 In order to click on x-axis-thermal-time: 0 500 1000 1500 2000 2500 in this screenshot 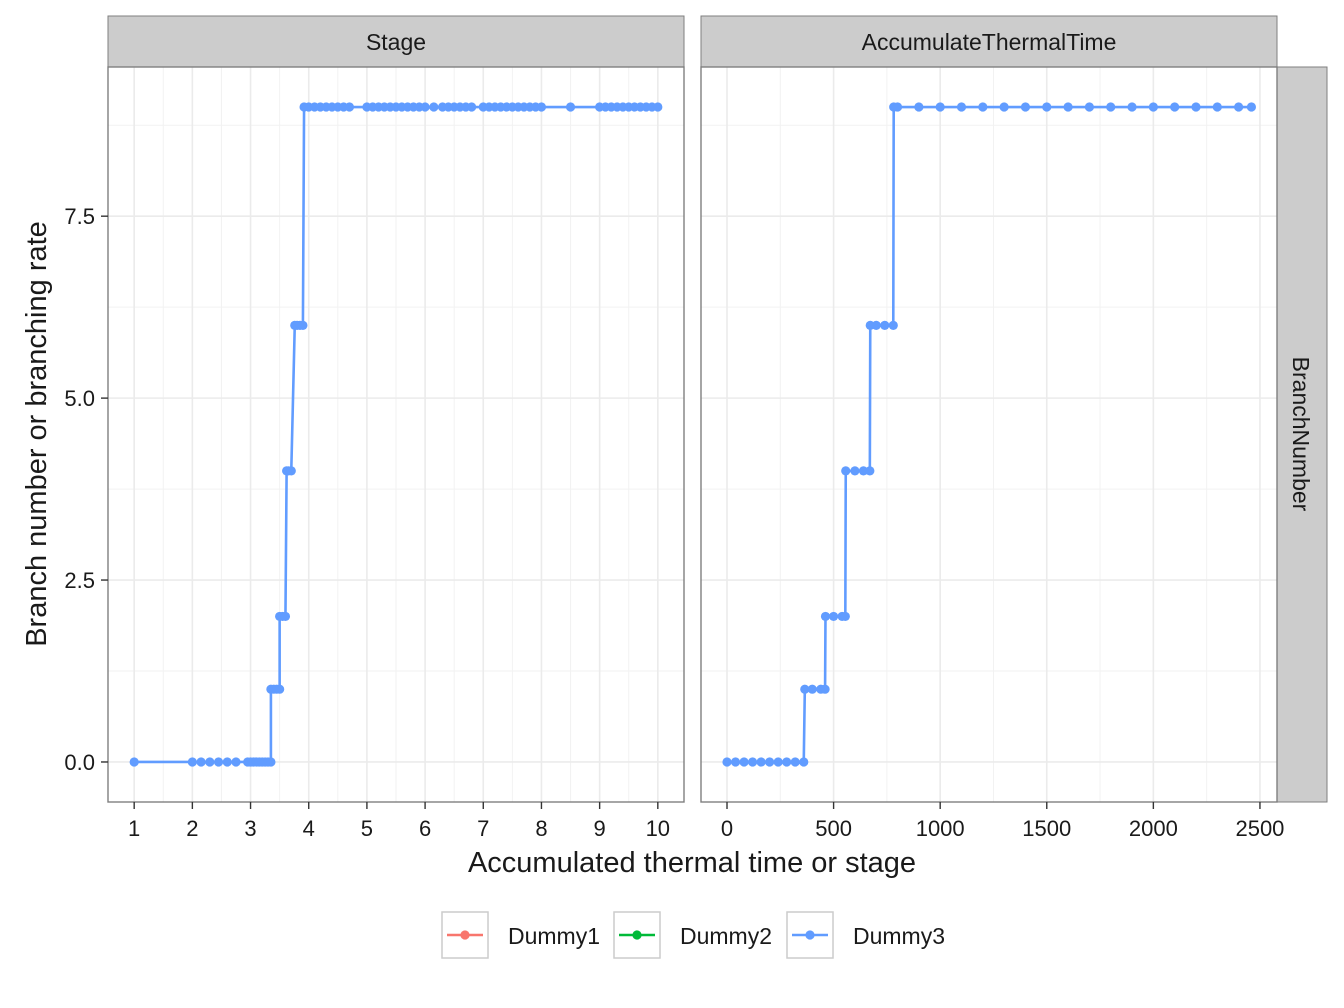, I will do `click(1002, 821)`.